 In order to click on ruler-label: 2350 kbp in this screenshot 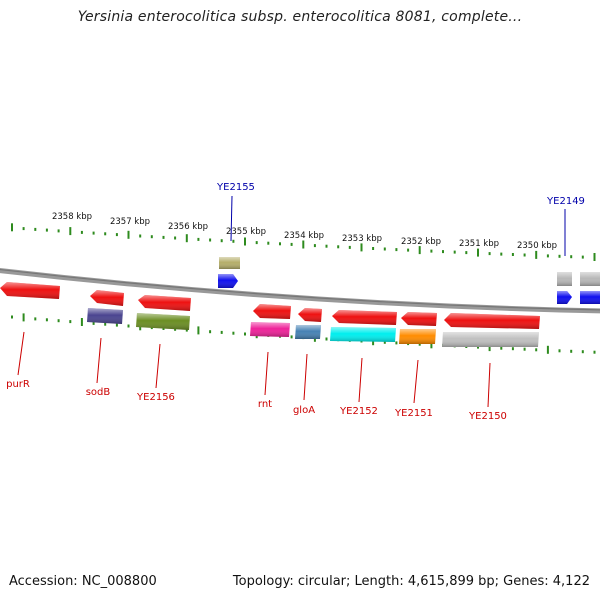, I will do `click(537, 246)`.